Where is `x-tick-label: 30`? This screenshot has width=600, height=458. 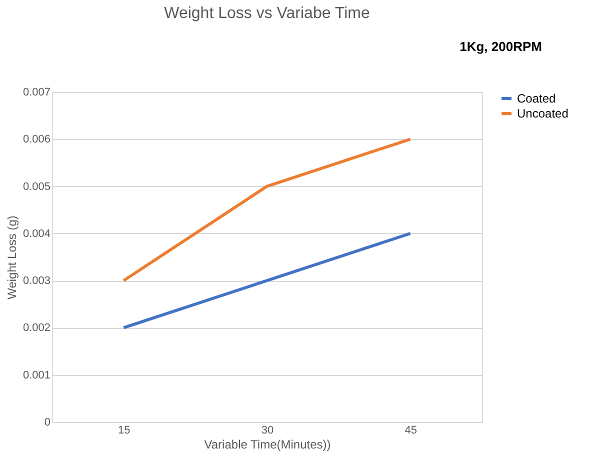 x-tick-label: 30 is located at coordinates (267, 430).